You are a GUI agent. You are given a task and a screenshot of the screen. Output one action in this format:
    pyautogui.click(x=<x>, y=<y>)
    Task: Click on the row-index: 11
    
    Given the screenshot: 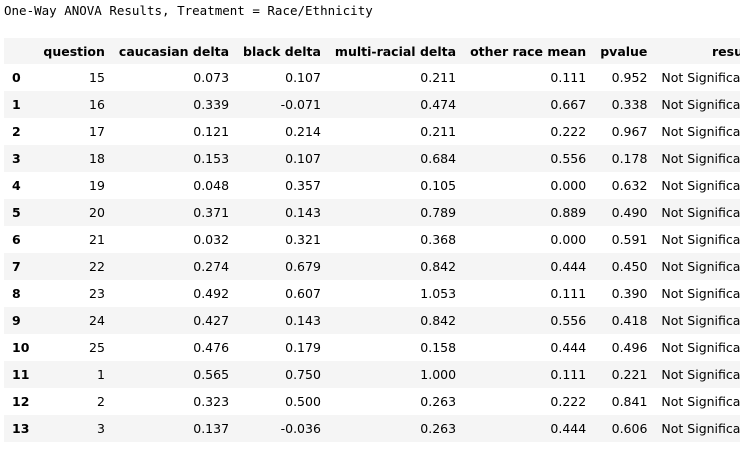 What is the action you would take?
    pyautogui.click(x=21, y=374)
    